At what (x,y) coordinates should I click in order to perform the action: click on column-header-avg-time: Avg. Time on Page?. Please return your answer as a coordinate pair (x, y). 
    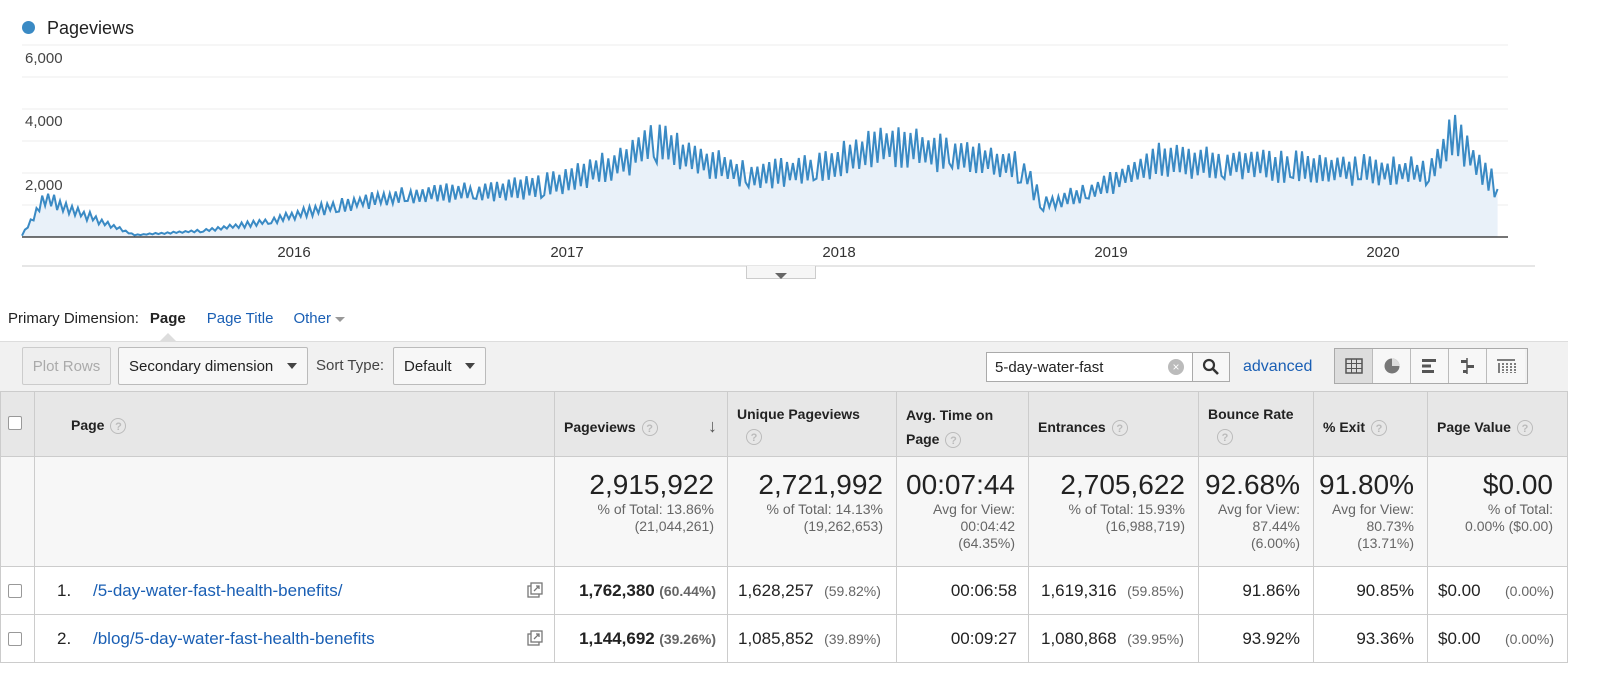
    Looking at the image, I should click on (962, 424).